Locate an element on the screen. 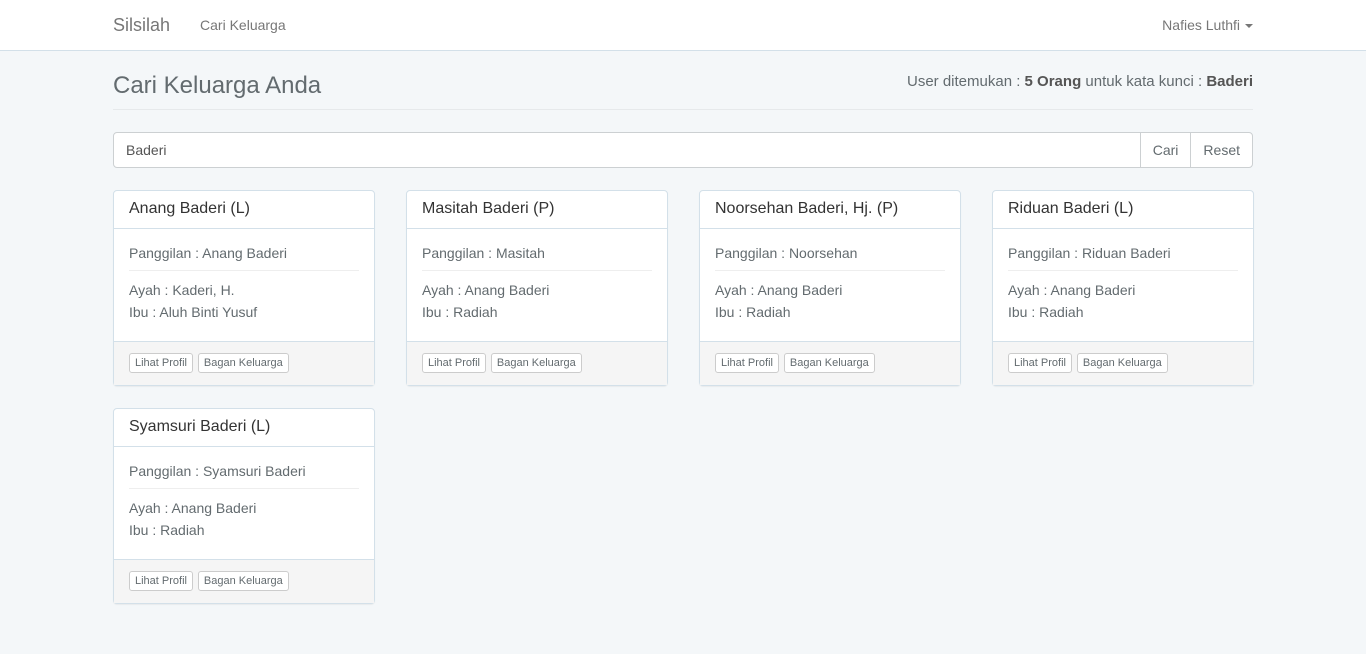 The image size is (1366, 654). person-father: Ayah : Kaderi, H. is located at coordinates (182, 290).